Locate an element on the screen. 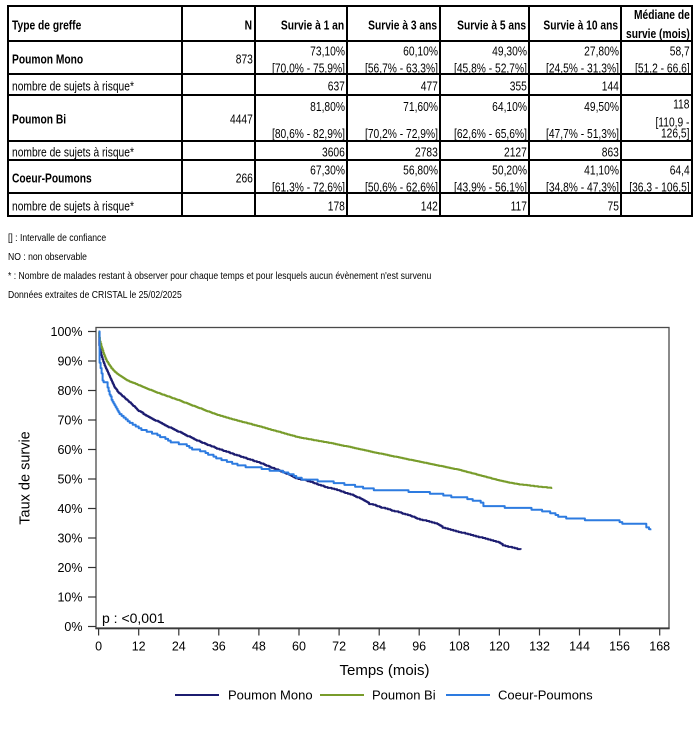 The width and height of the screenshot is (700, 750). svg-text: Coeur-Poumons is located at coordinates (545, 695).